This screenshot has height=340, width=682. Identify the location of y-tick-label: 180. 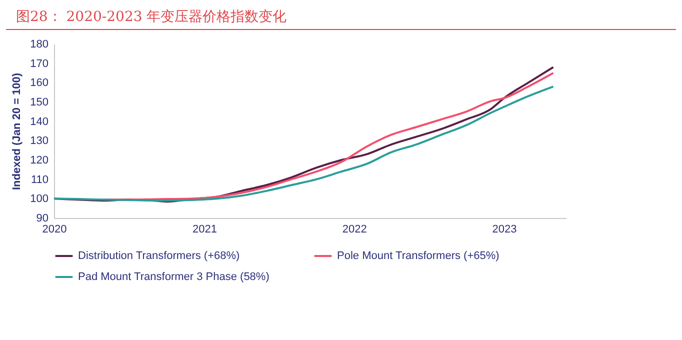
(39, 44).